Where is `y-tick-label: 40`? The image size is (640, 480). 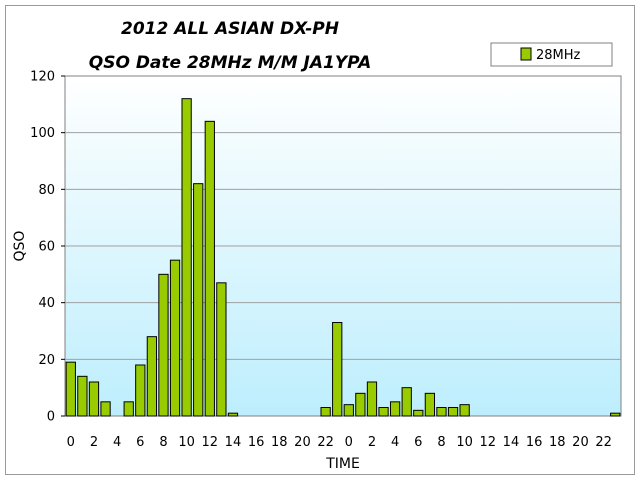
y-tick-label: 40 is located at coordinates (46, 303).